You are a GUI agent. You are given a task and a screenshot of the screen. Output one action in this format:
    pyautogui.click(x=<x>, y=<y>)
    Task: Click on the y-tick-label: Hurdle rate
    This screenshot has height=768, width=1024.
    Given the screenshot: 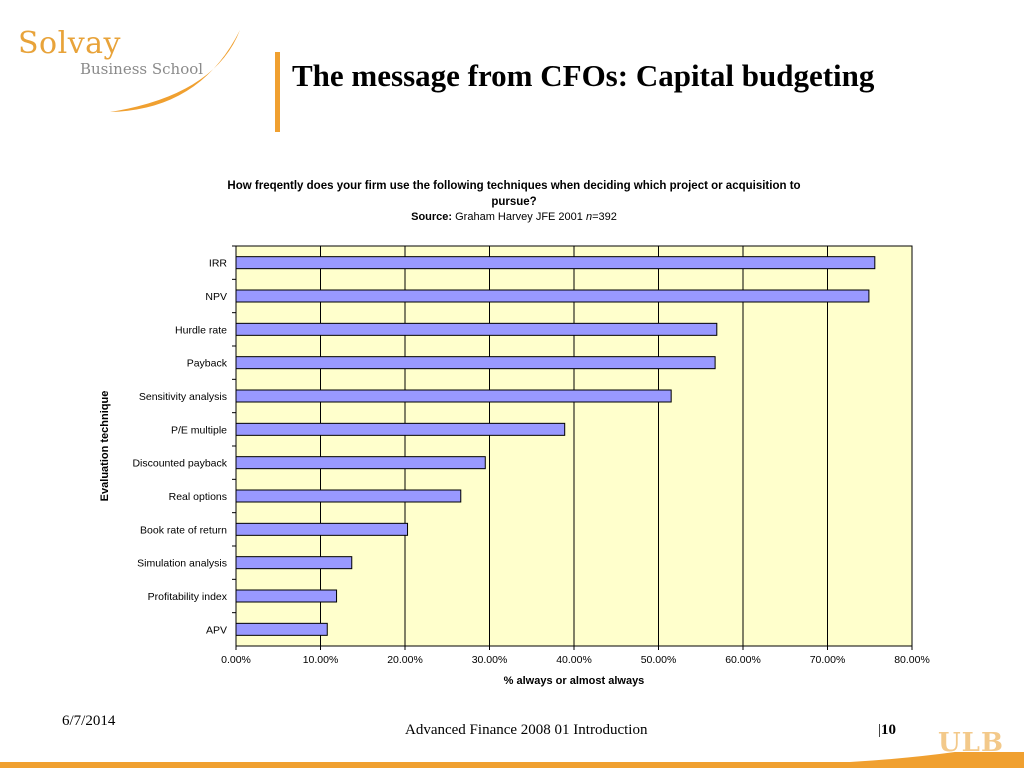 What is the action you would take?
    pyautogui.click(x=201, y=330)
    